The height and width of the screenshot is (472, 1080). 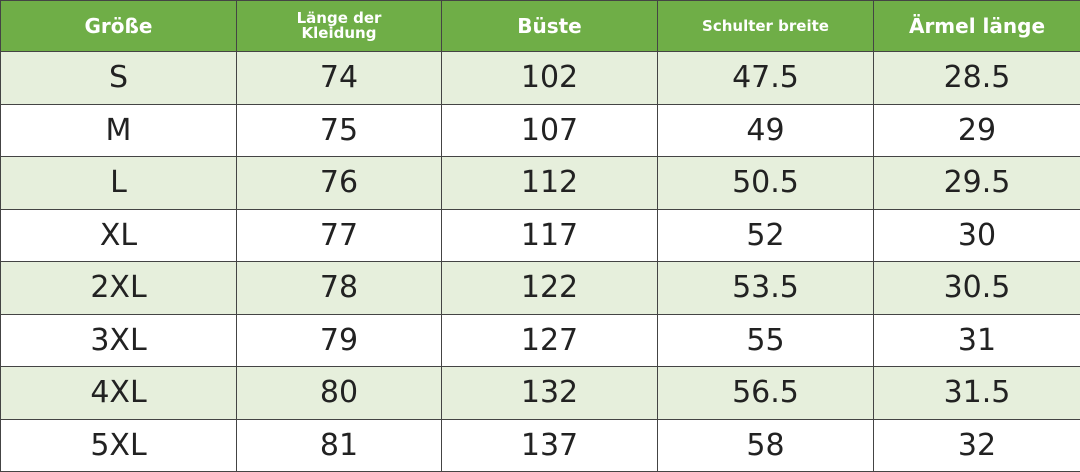 I want to click on table-row: S 74 102 47.5 28.5, so click(x=540, y=78).